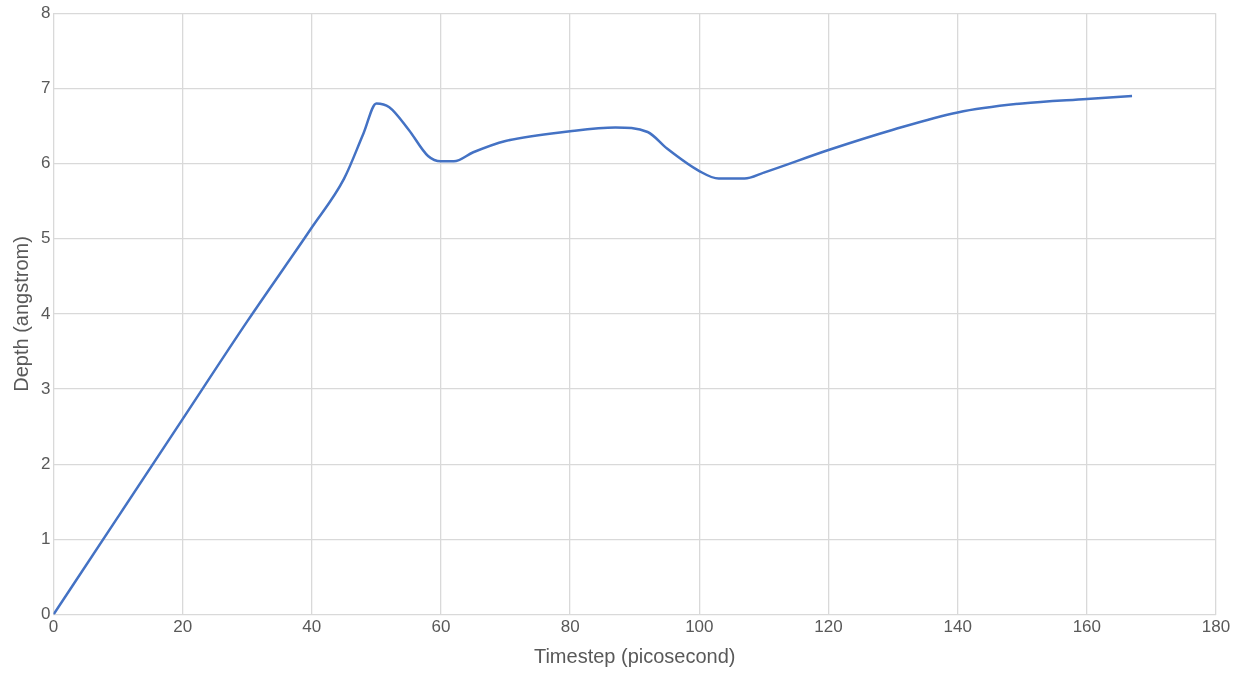 The width and height of the screenshot is (1252, 679). What do you see at coordinates (312, 627) in the screenshot?
I see `x-tick-label: 40` at bounding box center [312, 627].